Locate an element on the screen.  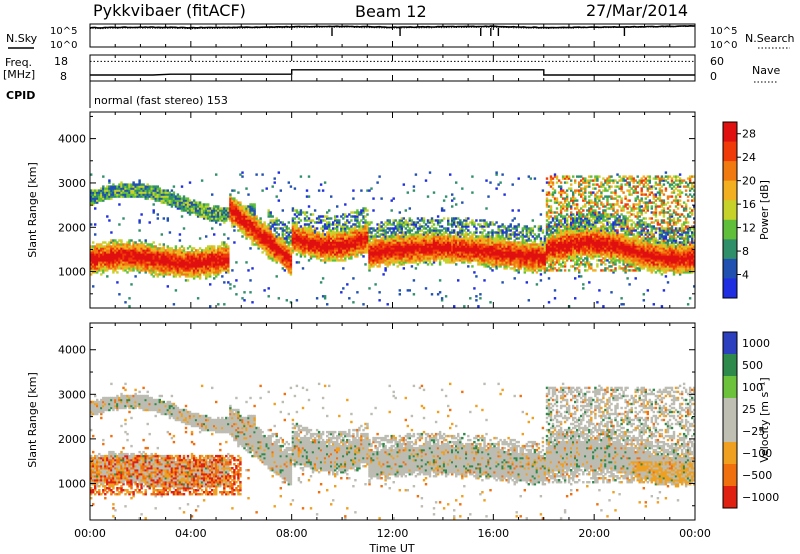
noise-spikes is located at coordinates (478, 32).